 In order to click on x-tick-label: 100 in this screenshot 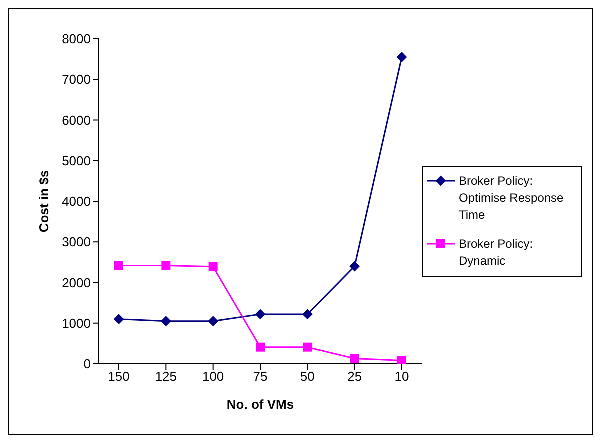, I will do `click(213, 376)`.